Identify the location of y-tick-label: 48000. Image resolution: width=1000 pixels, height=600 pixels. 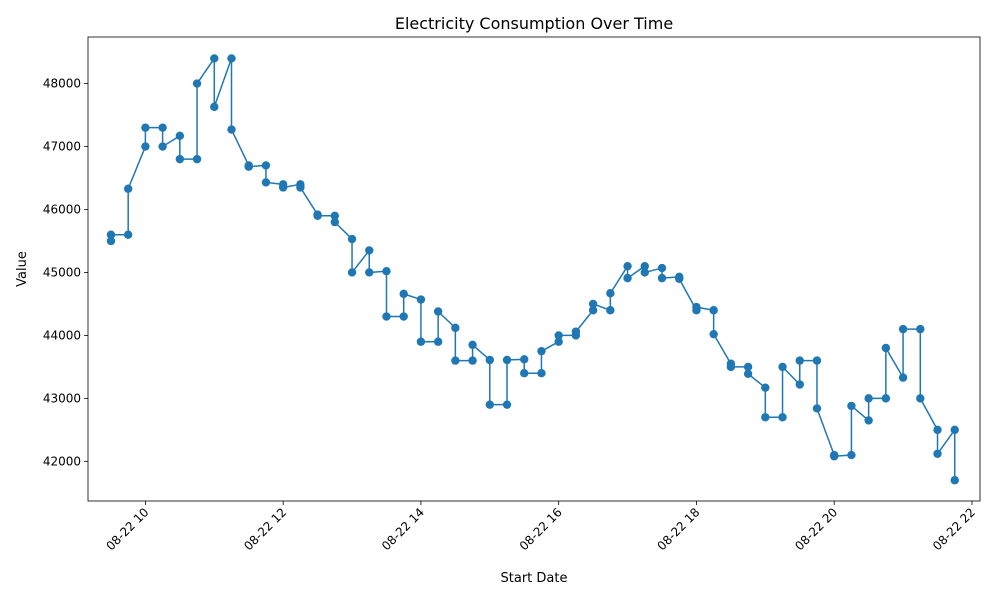
(62, 84).